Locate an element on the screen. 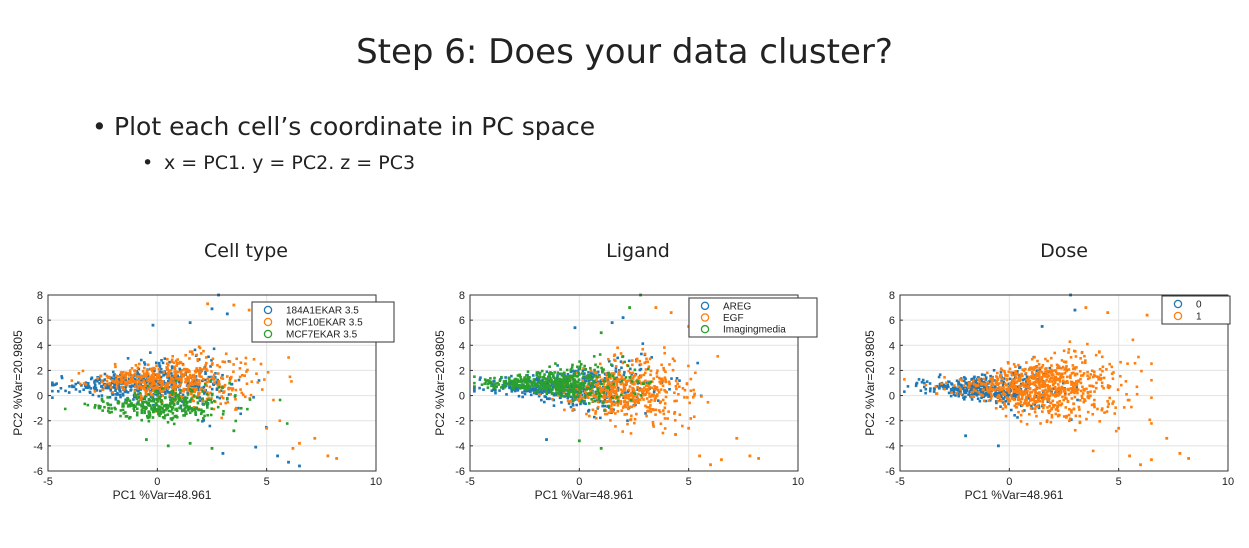 This screenshot has height=548, width=1249. chart-title-ligand: Ligand is located at coordinates (638, 251).